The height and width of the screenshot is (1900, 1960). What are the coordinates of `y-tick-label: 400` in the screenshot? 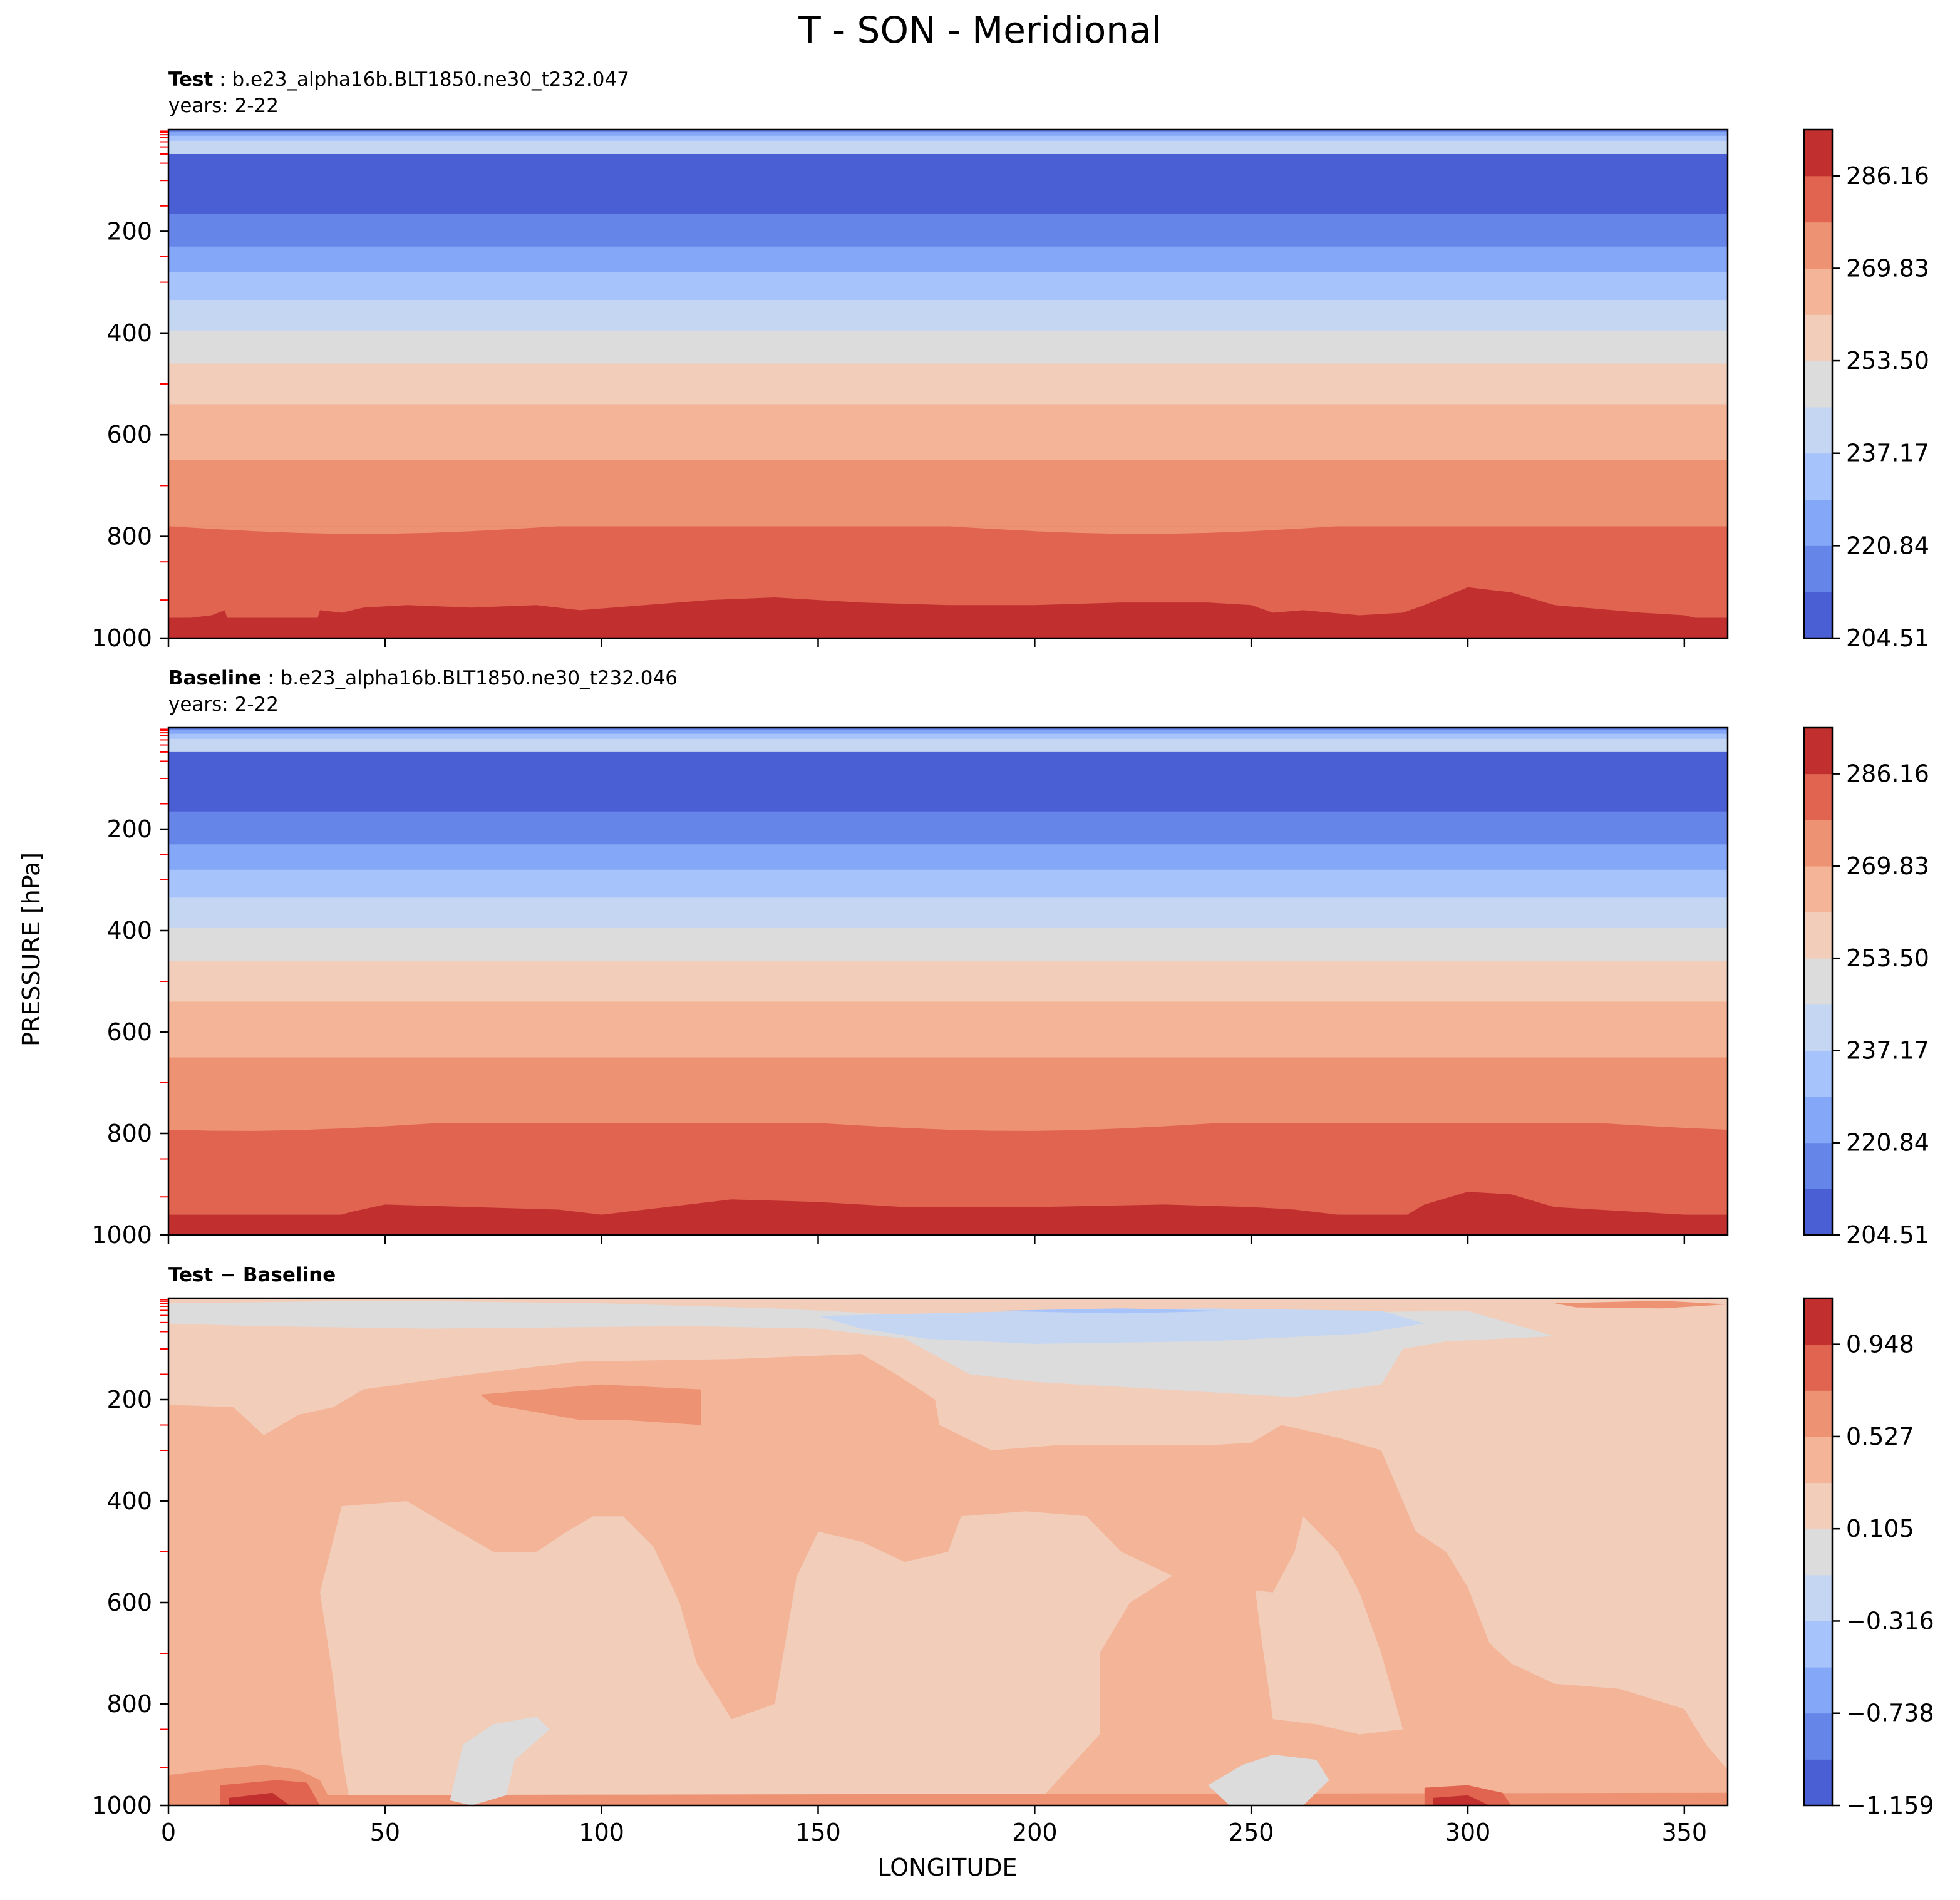 It's located at (129, 930).